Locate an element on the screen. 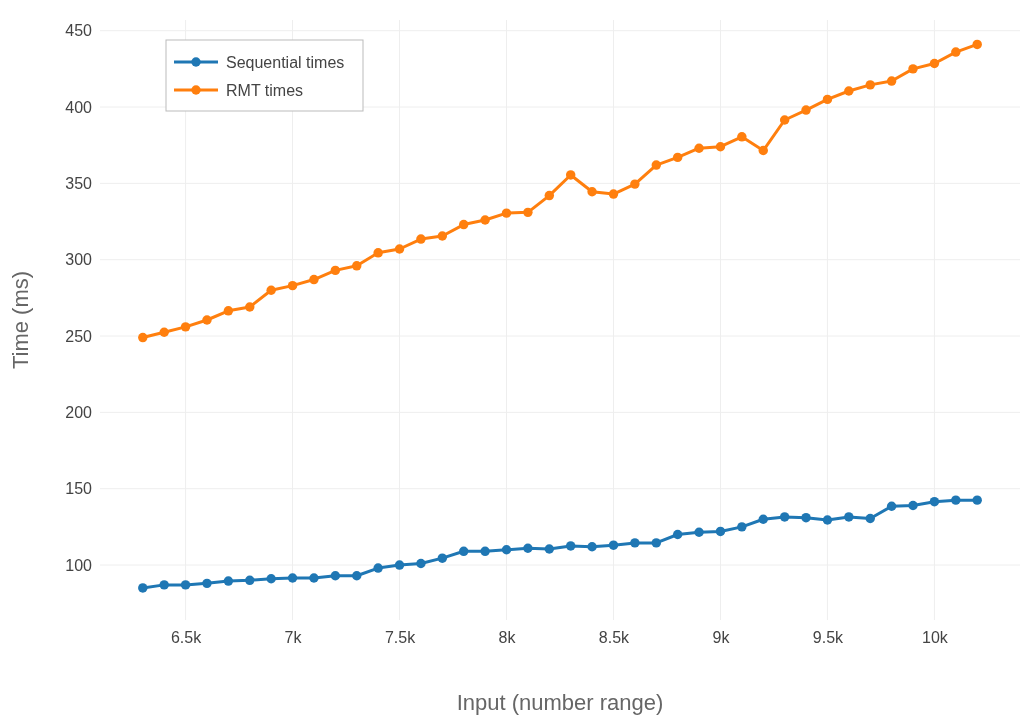 The height and width of the screenshot is (719, 1020). x-tick-label: 10k is located at coordinates (935, 638).